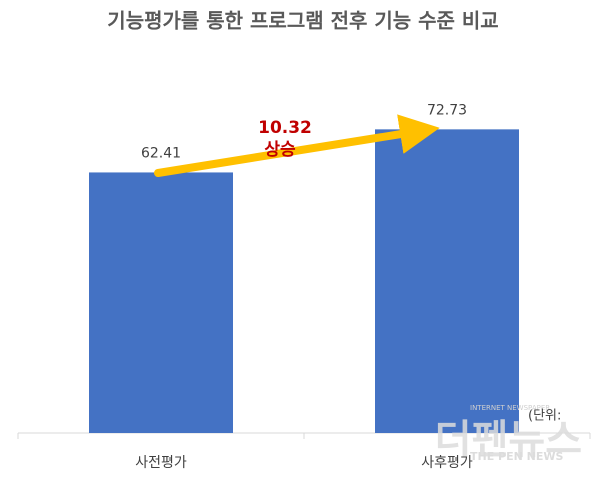  I want to click on unit-note: (단위:, so click(544, 416).